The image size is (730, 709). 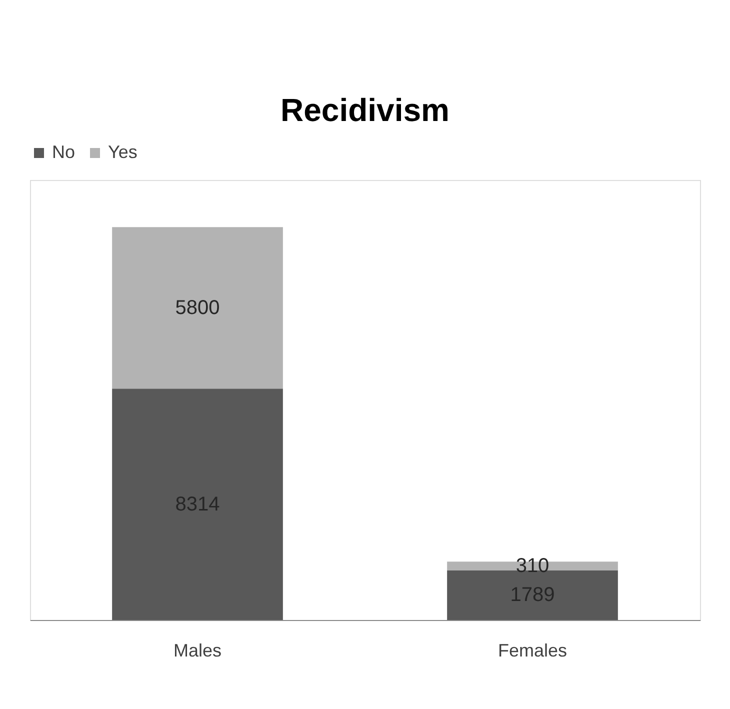 I want to click on x-tick-label: Females, so click(x=533, y=650).